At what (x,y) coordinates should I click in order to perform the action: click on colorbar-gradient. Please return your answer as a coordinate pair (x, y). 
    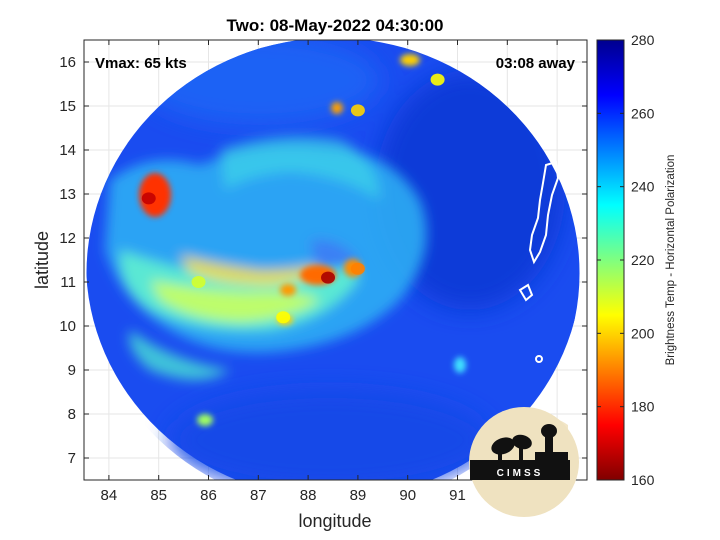
    Looking at the image, I should click on (610, 260).